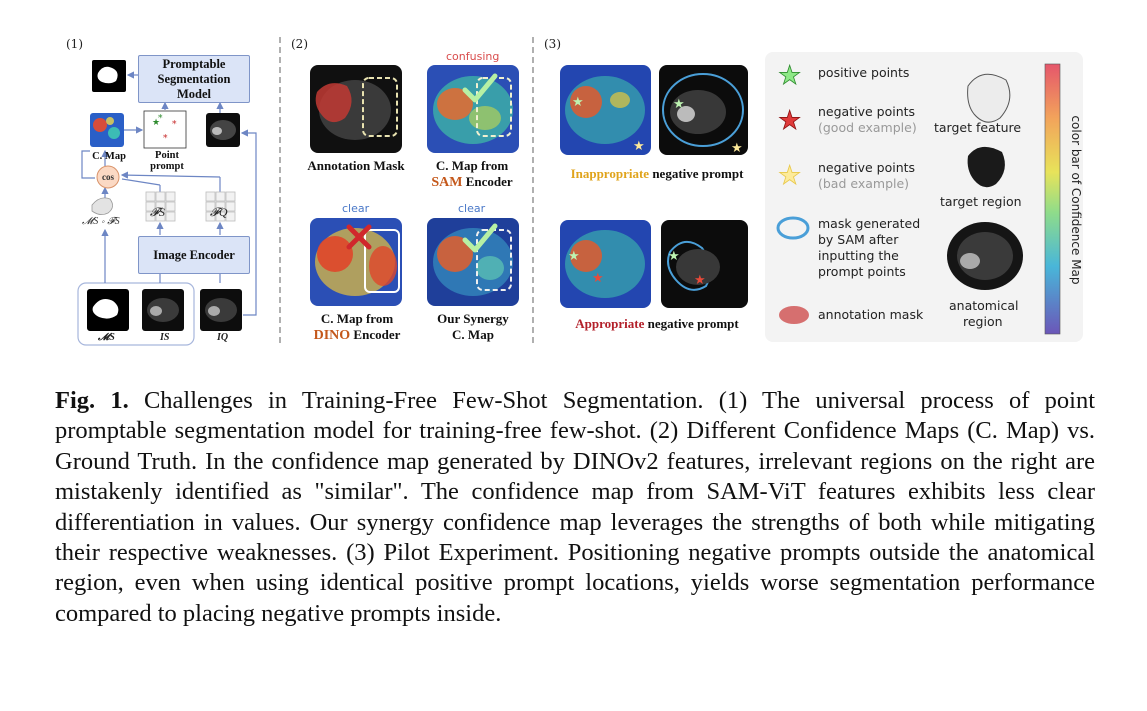 Image resolution: width=1147 pixels, height=711 pixels. Describe the element at coordinates (871, 314) in the screenshot. I see `legend-annotation-mask: annotation mask` at that location.